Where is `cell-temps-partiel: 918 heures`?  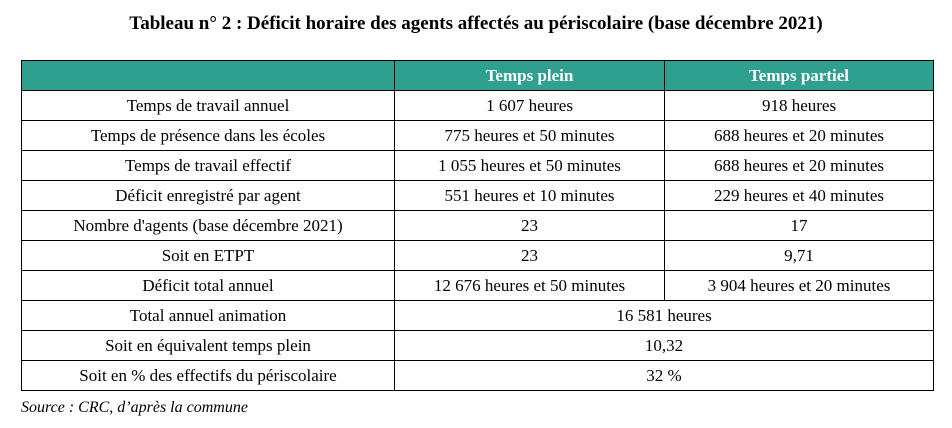
cell-temps-partiel: 918 heures is located at coordinates (799, 105).